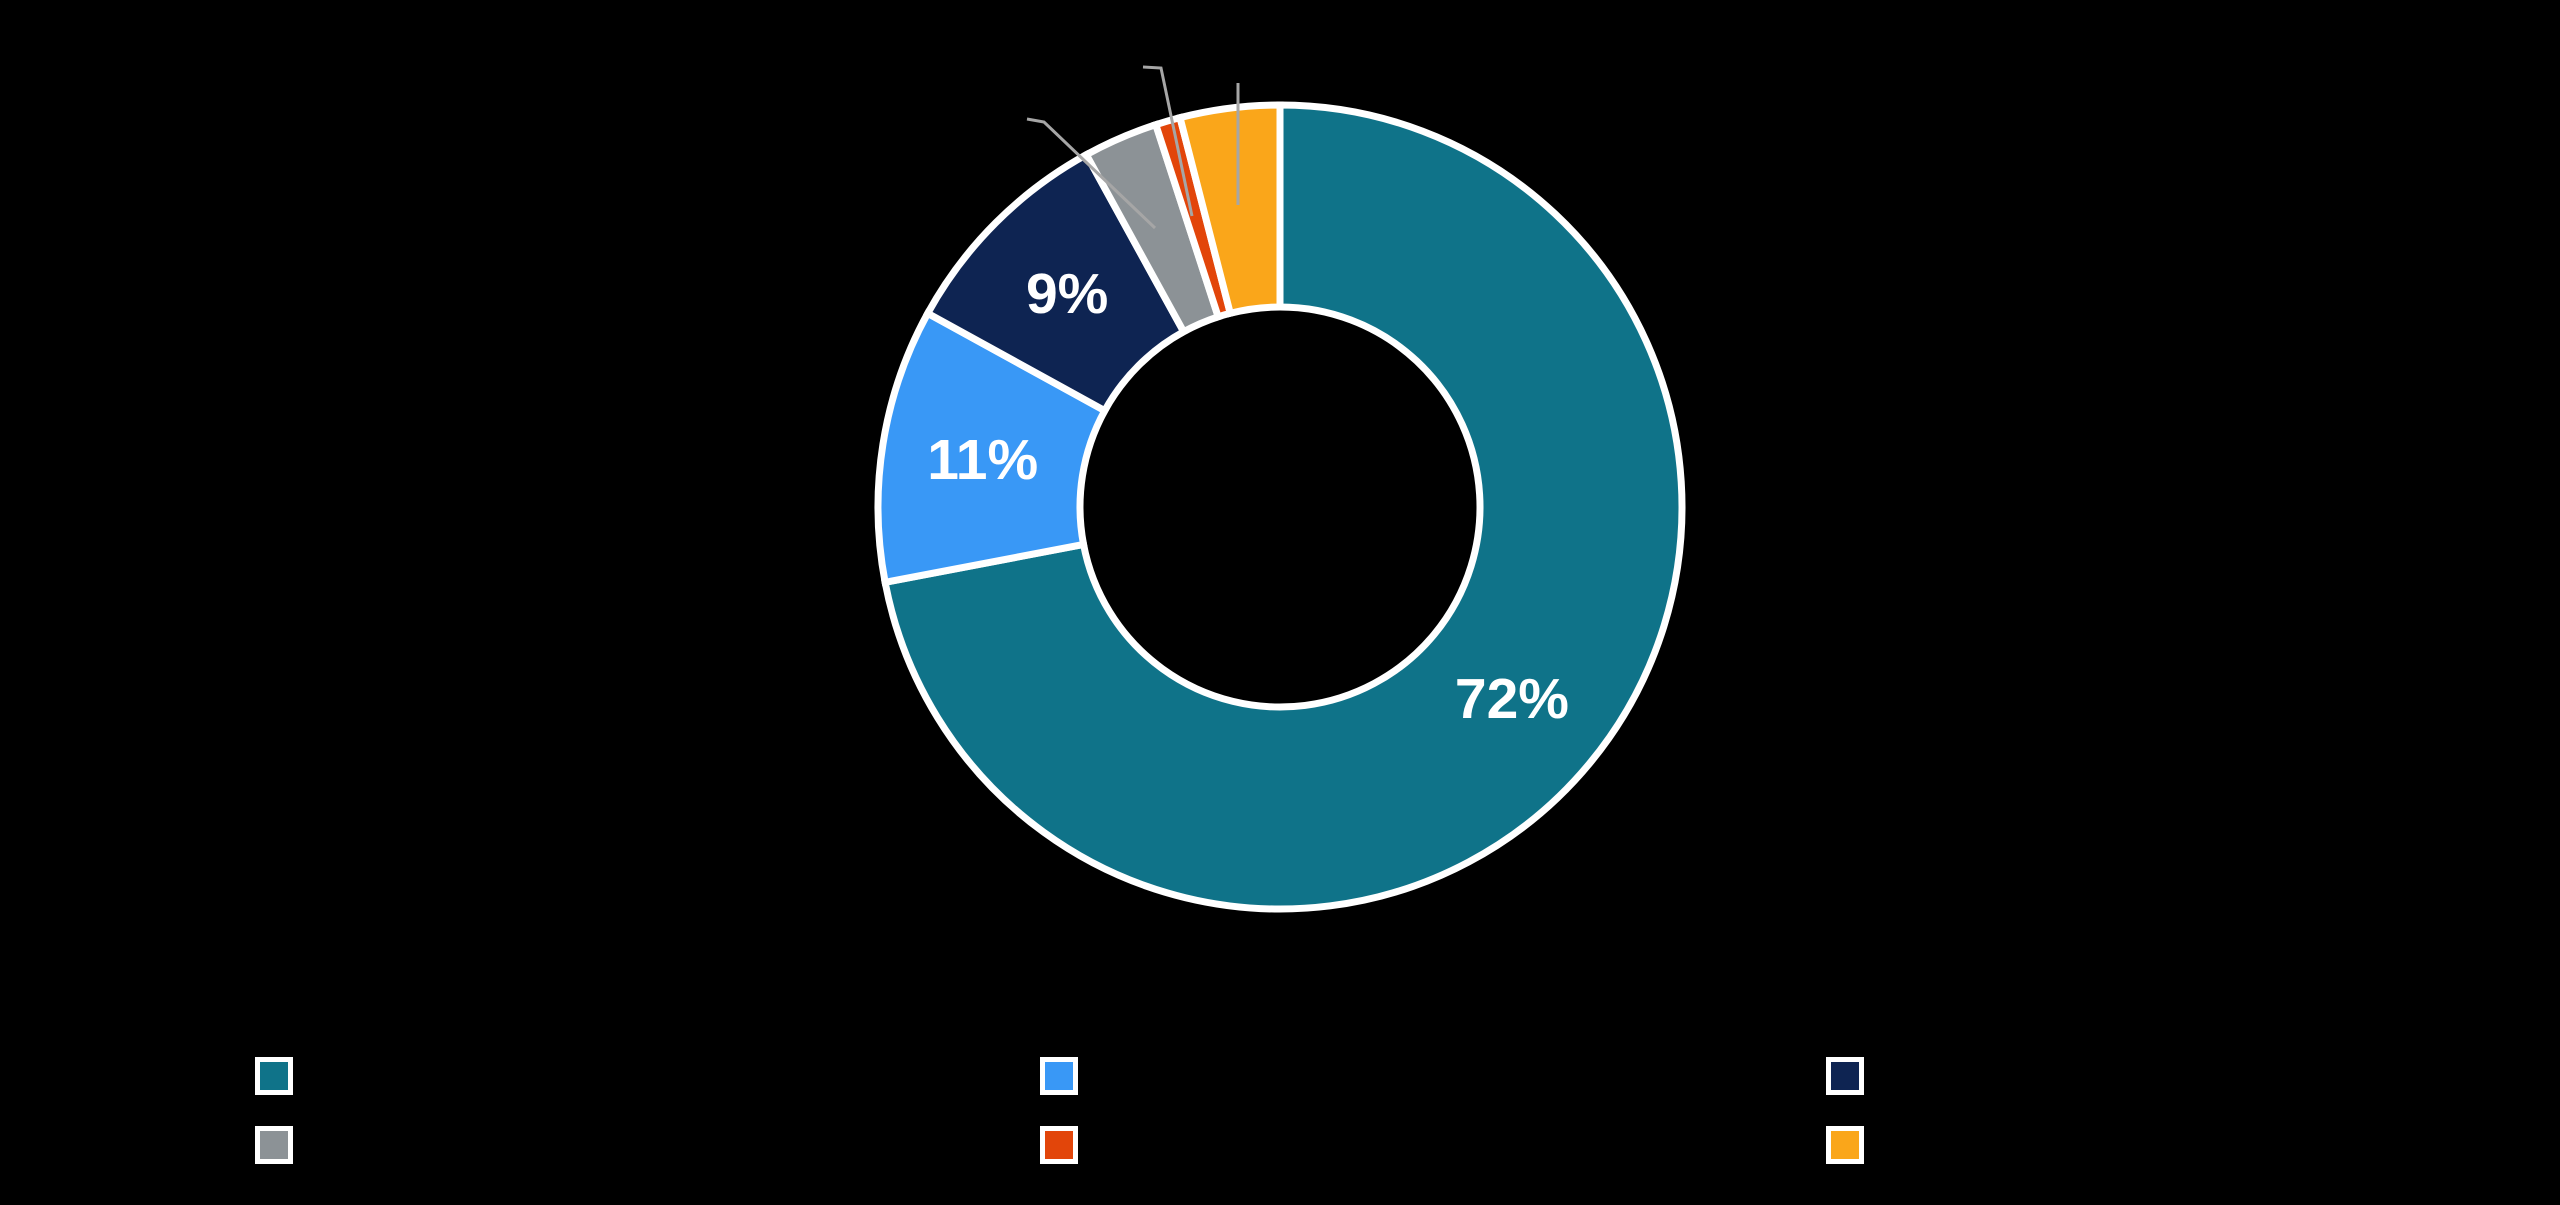 The height and width of the screenshot is (1205, 2560). I want to click on legend-swatch-gray, so click(274, 1145).